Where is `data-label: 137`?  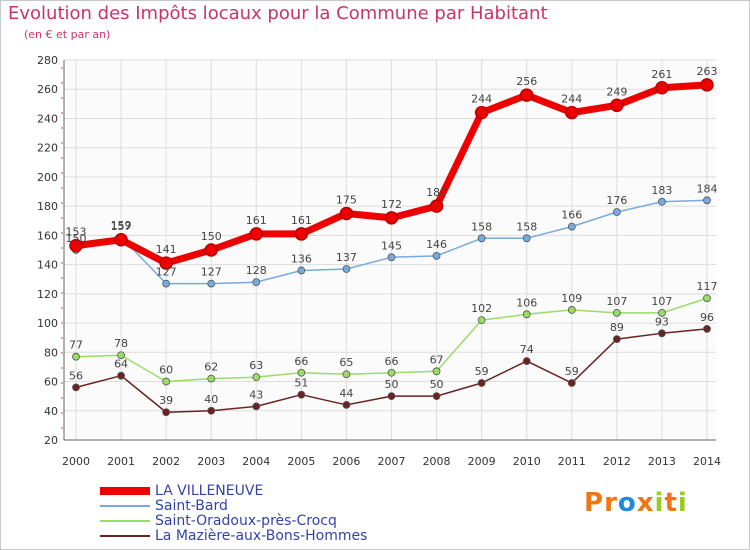
data-label: 137 is located at coordinates (346, 257).